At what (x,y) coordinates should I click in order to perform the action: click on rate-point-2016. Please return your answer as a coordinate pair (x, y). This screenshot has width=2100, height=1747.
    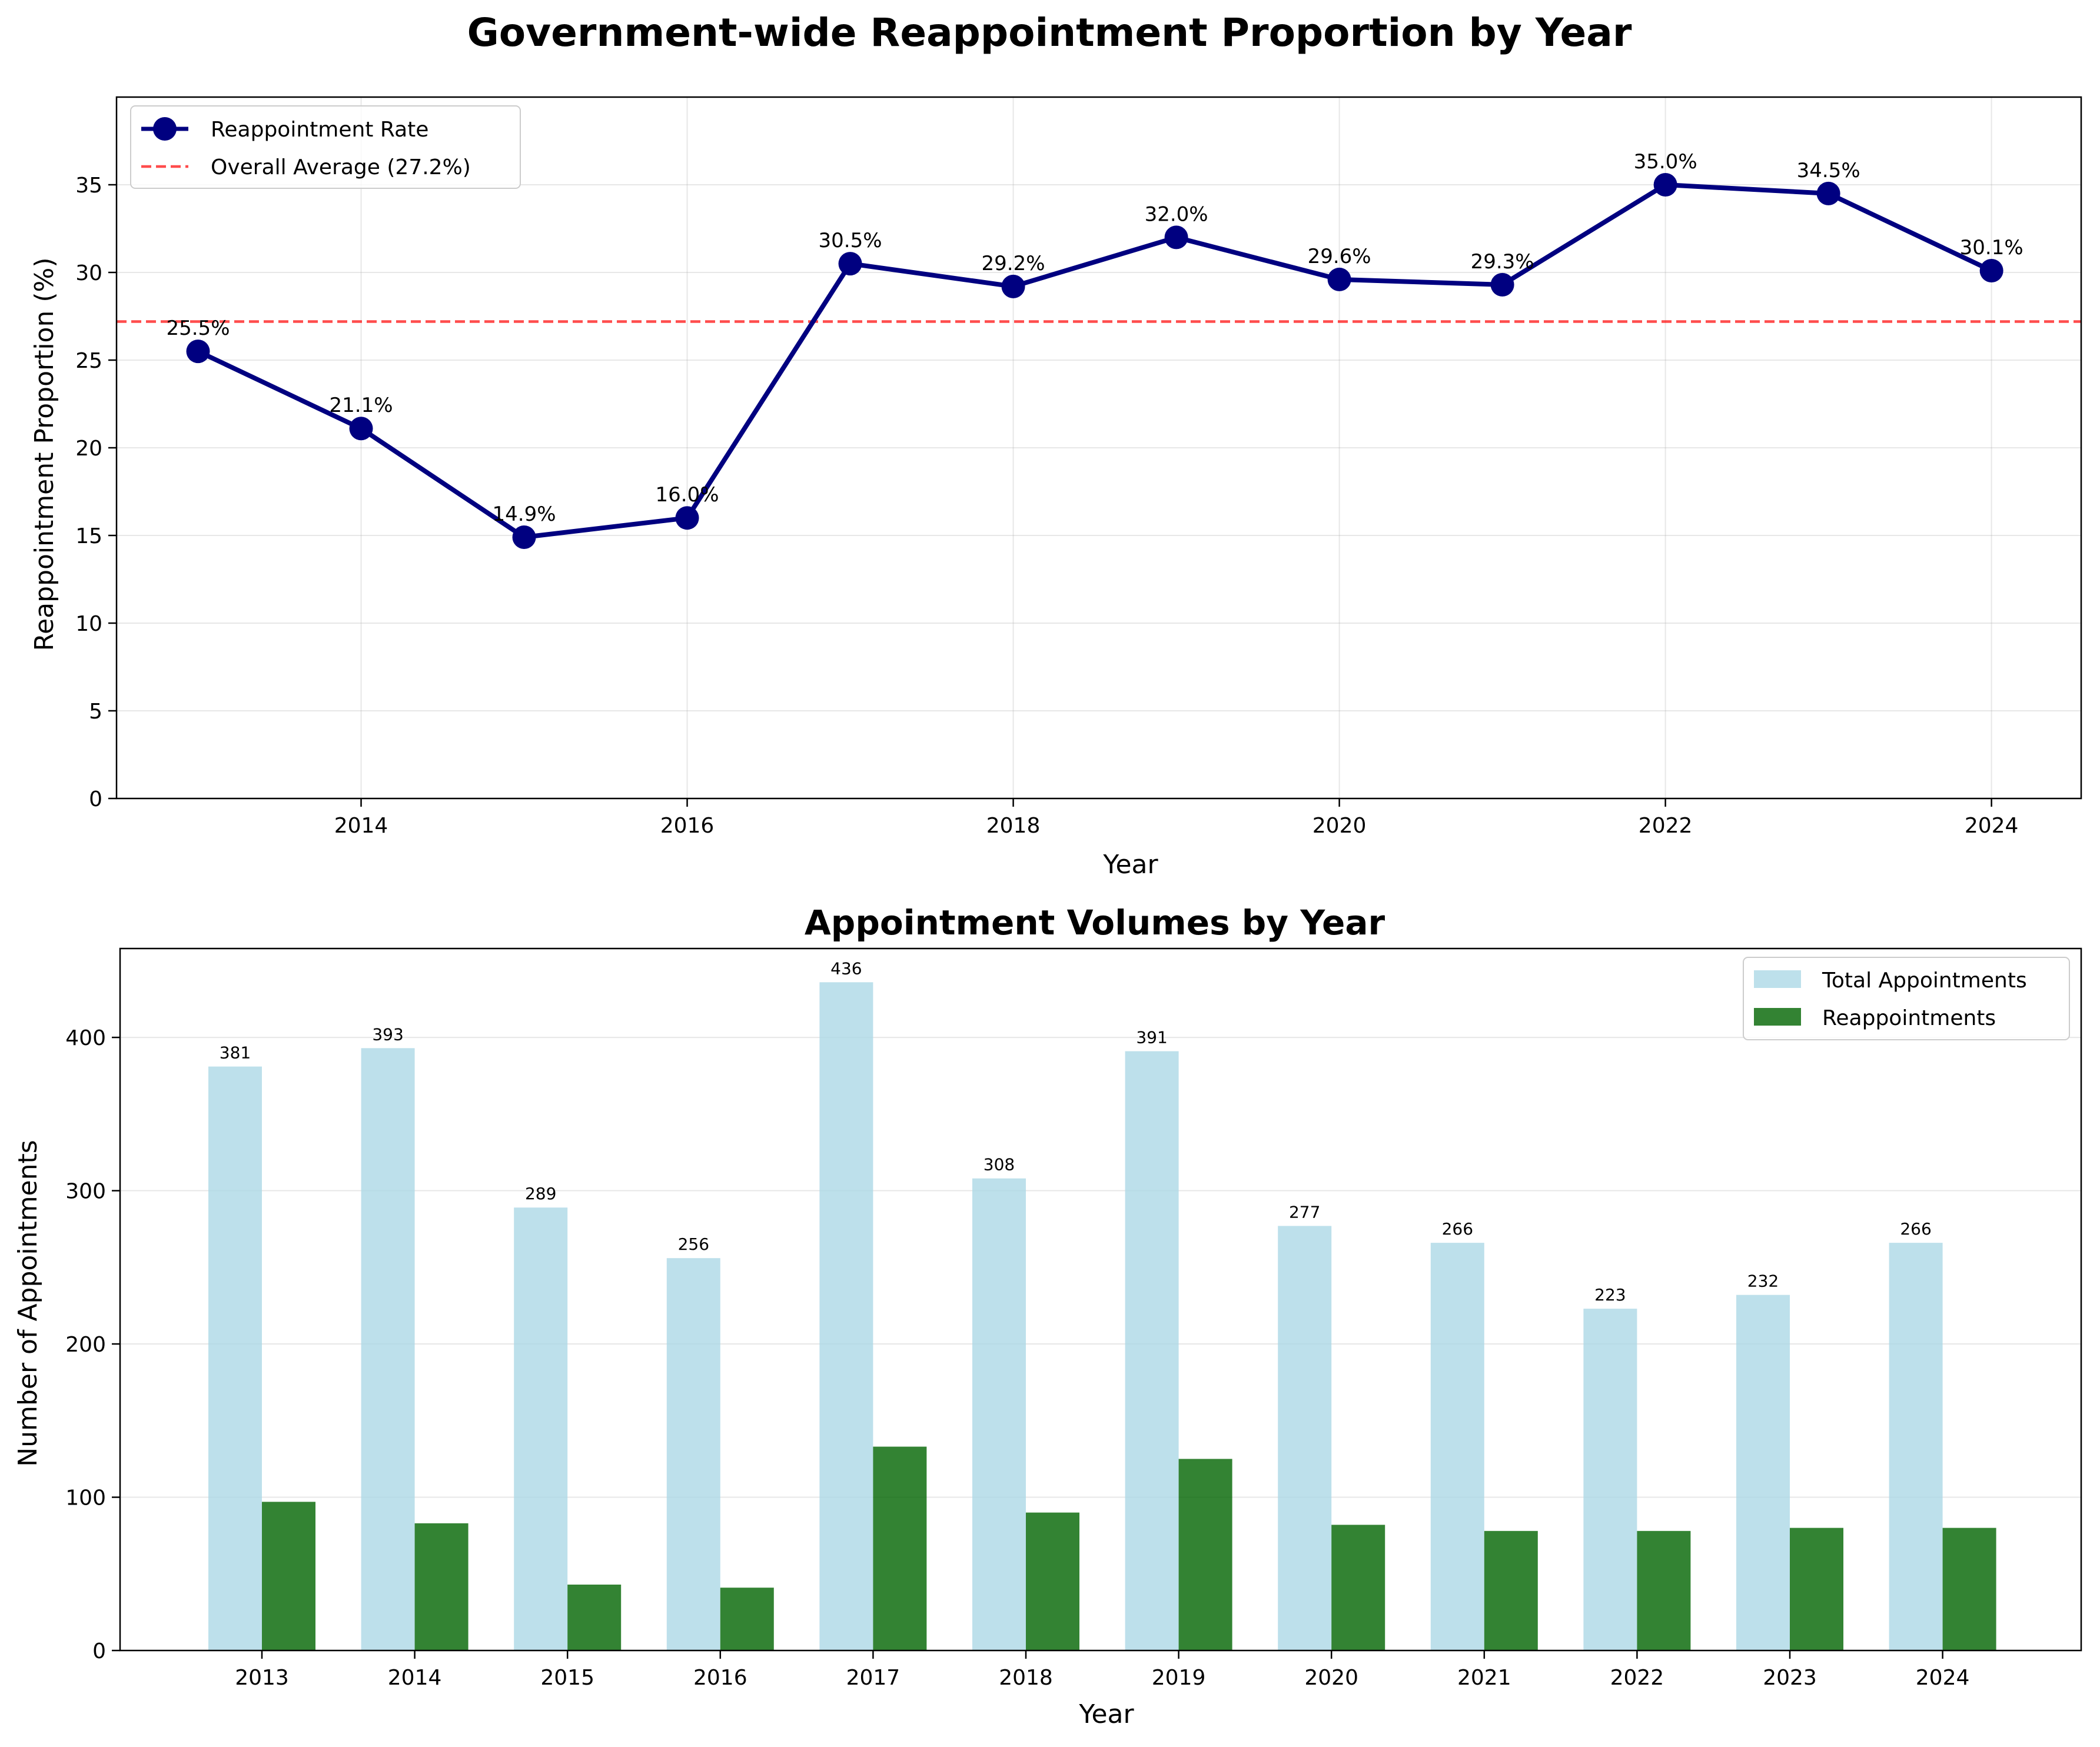
    Looking at the image, I should click on (687, 518).